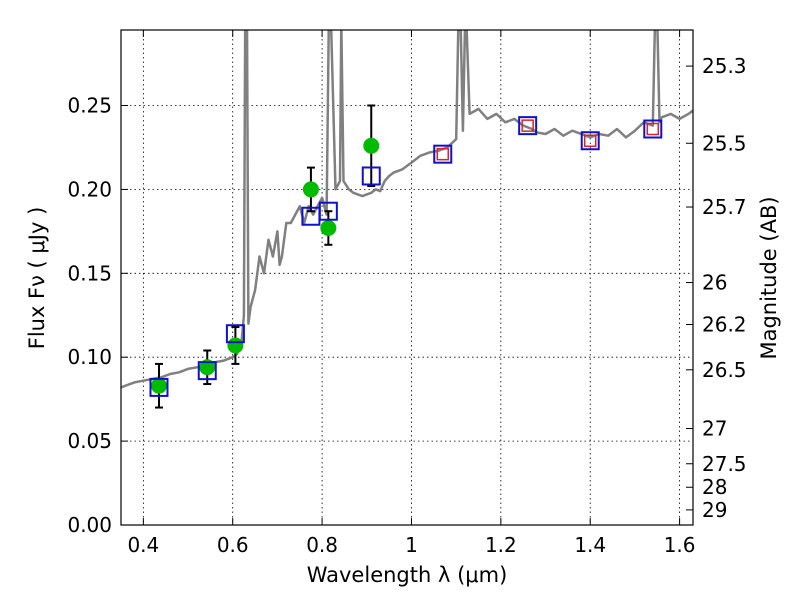  I want to click on right-tick-label-6: 27, so click(714, 429).